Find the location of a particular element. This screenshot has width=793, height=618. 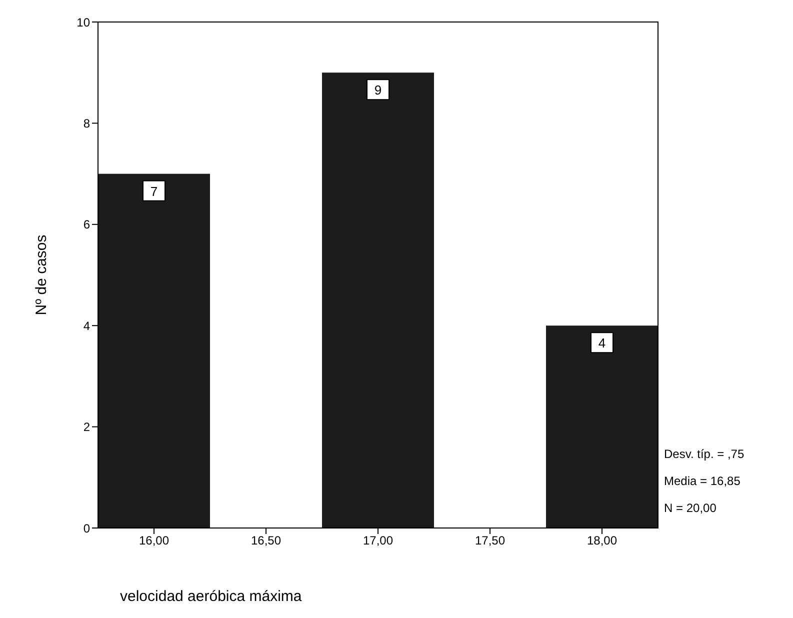

text: Media = 16,85 is located at coordinates (702, 481).